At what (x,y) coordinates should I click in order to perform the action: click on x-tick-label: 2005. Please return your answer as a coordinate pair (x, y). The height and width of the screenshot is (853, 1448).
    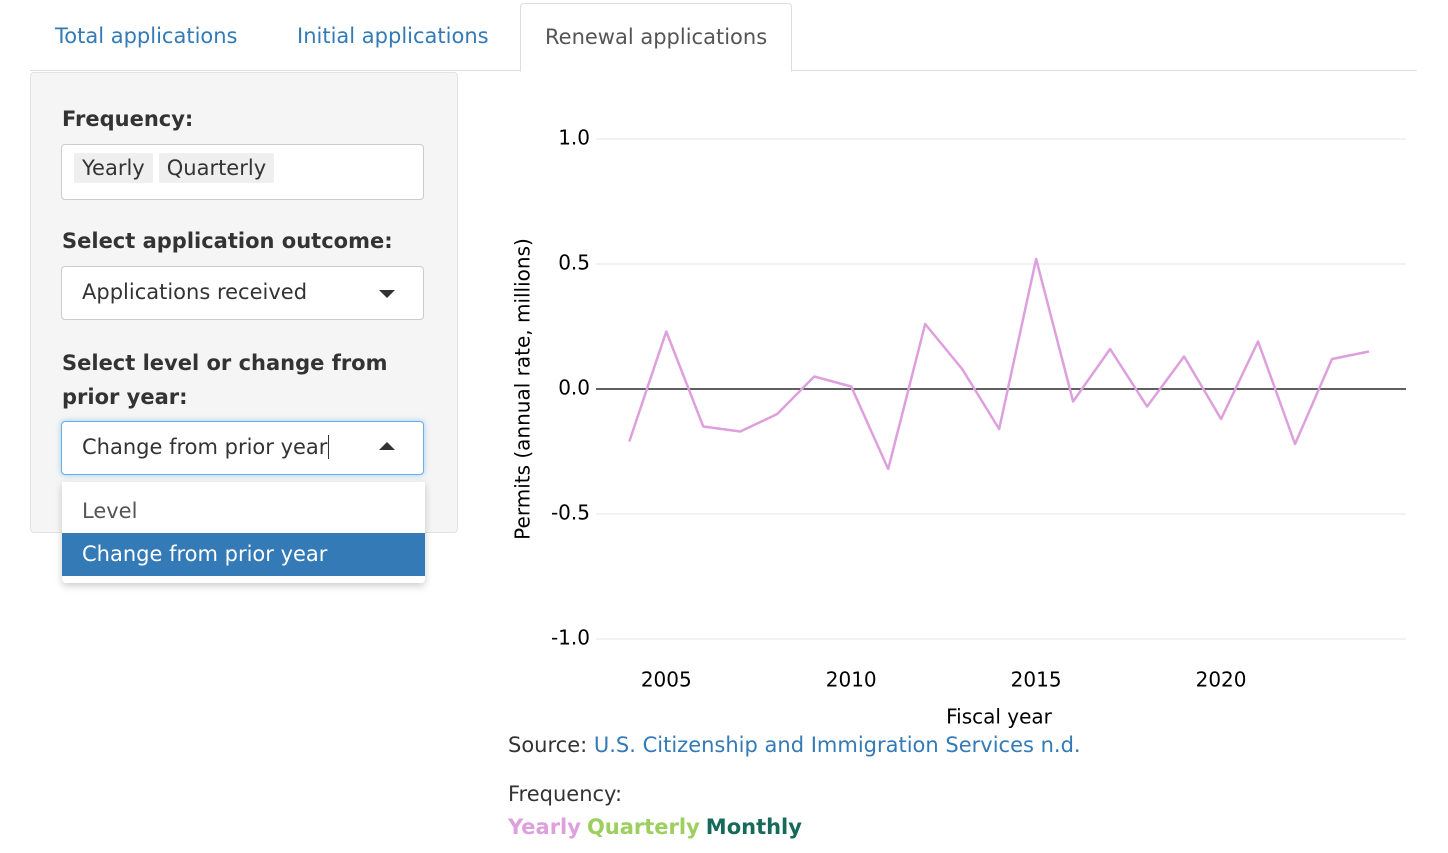
    Looking at the image, I should click on (666, 680).